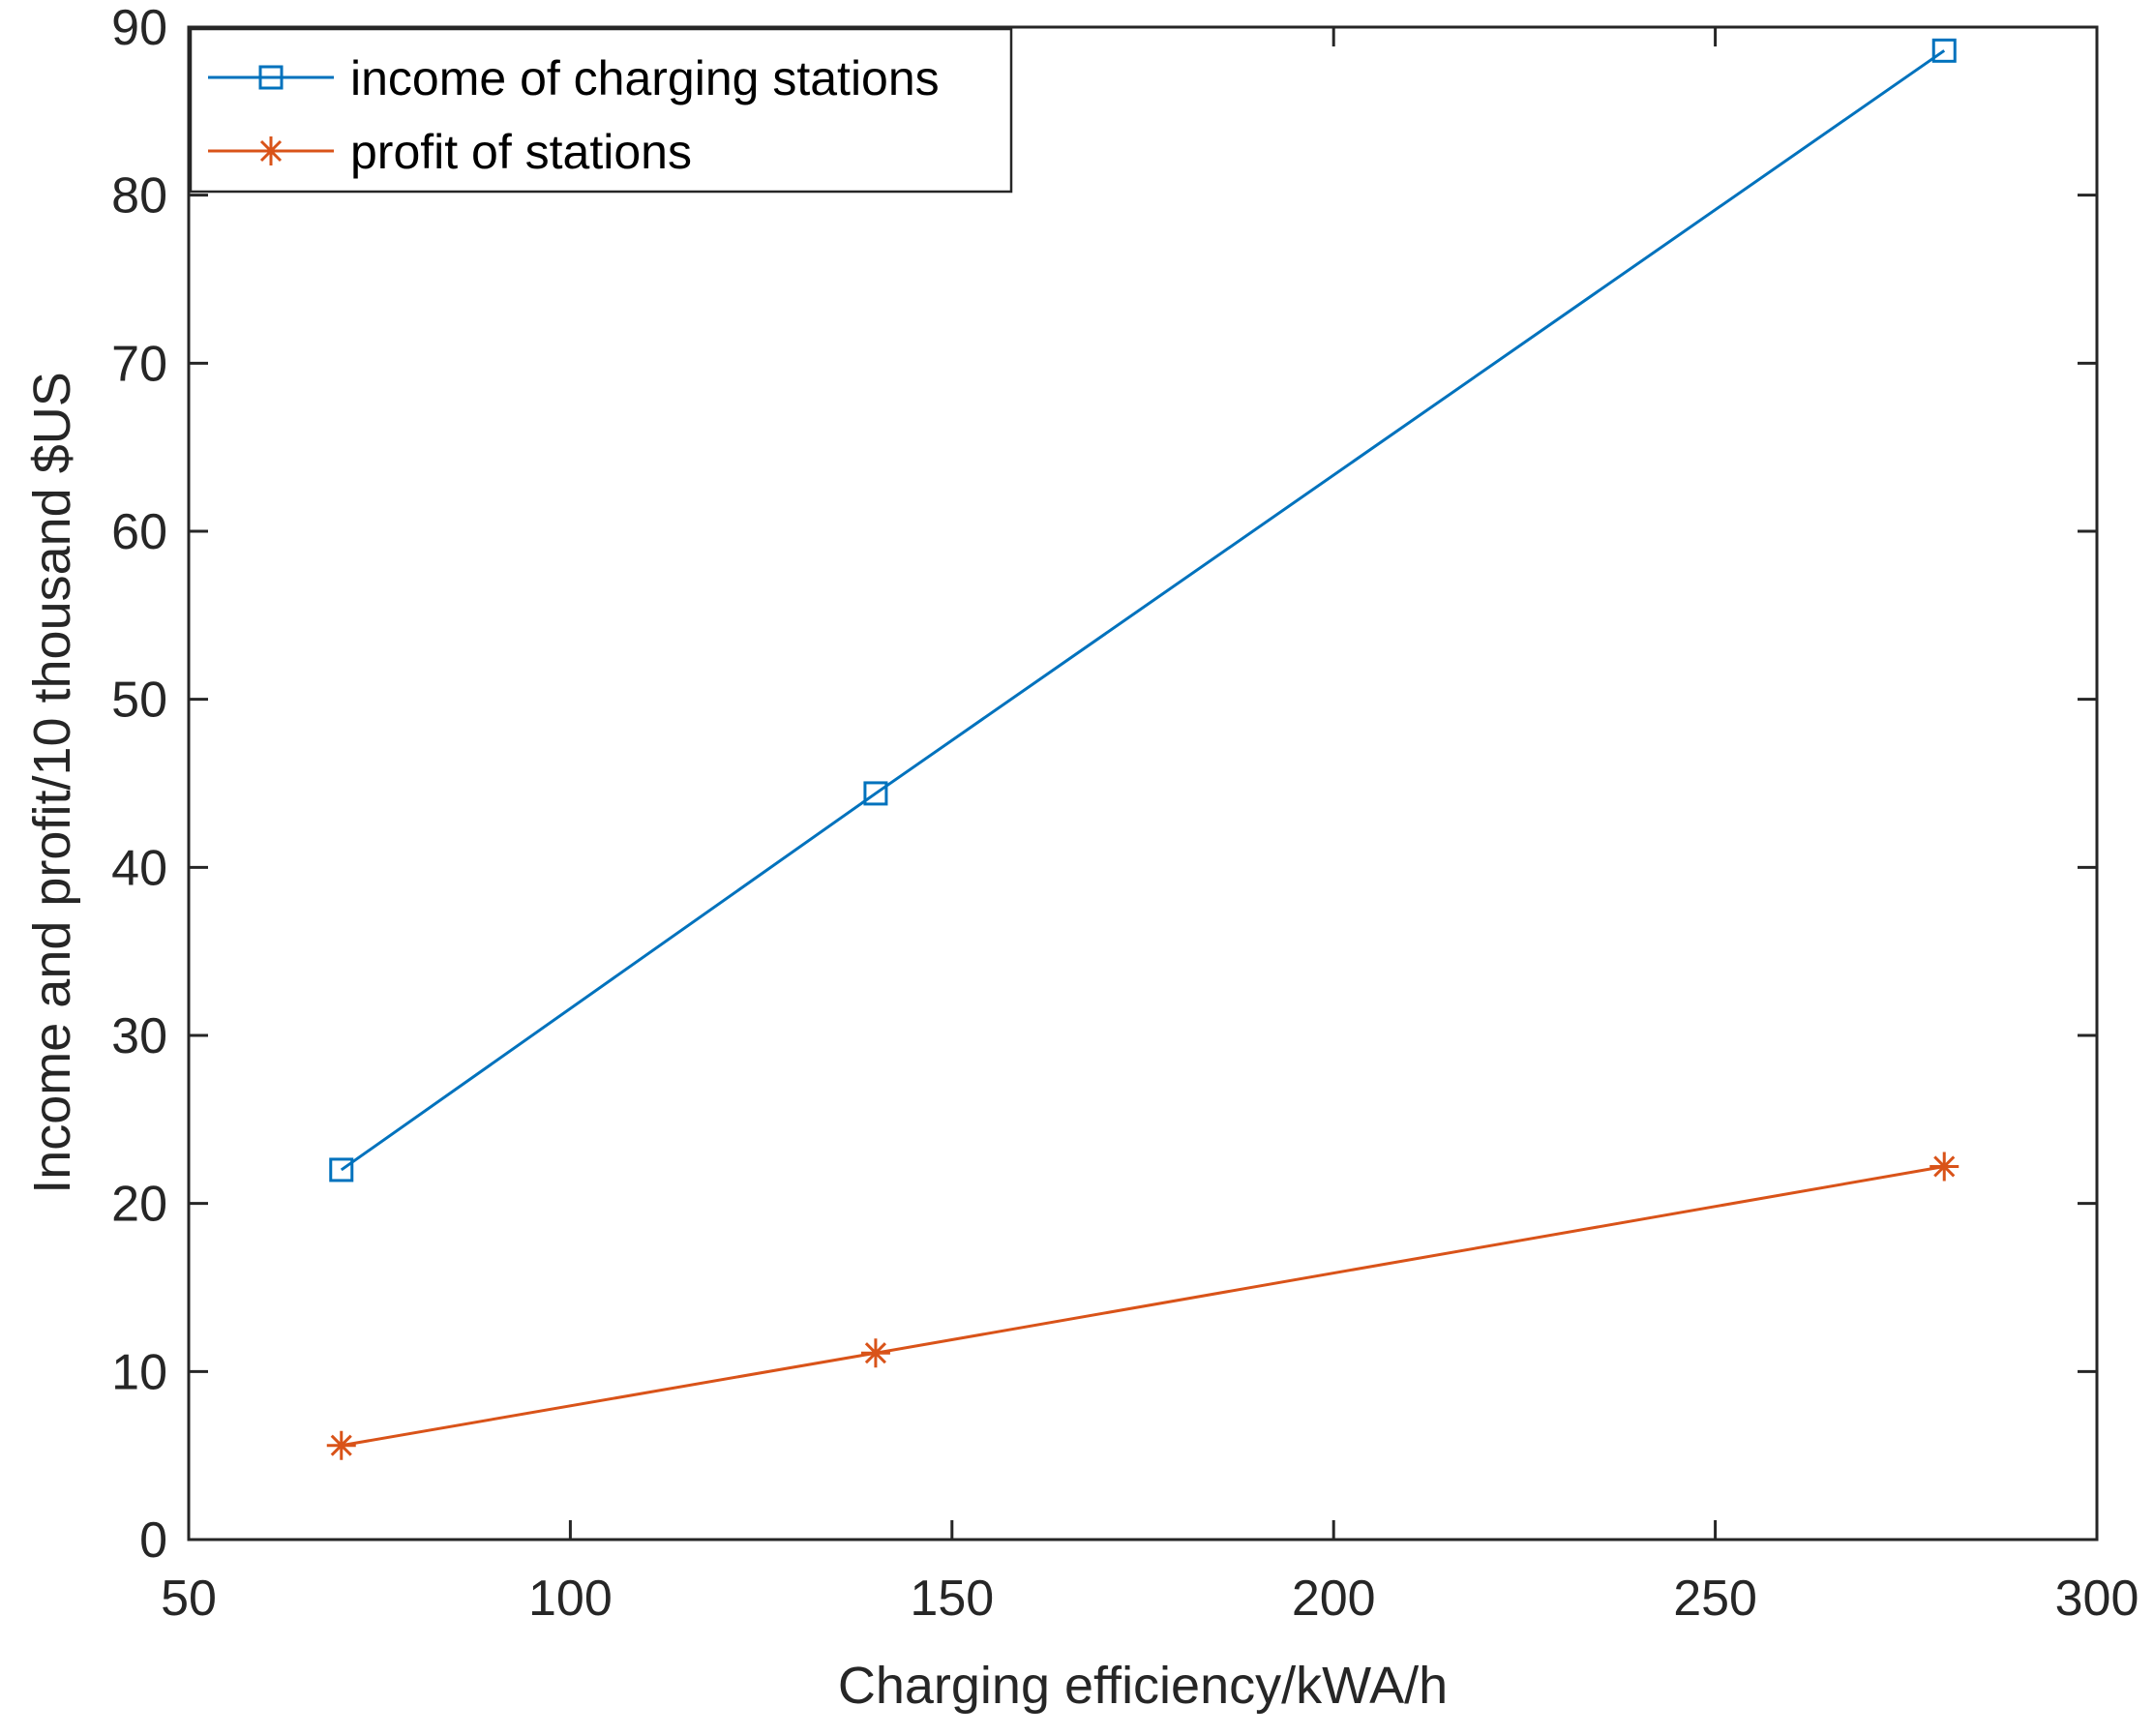  I want to click on y-tick-label: 70, so click(139, 364).